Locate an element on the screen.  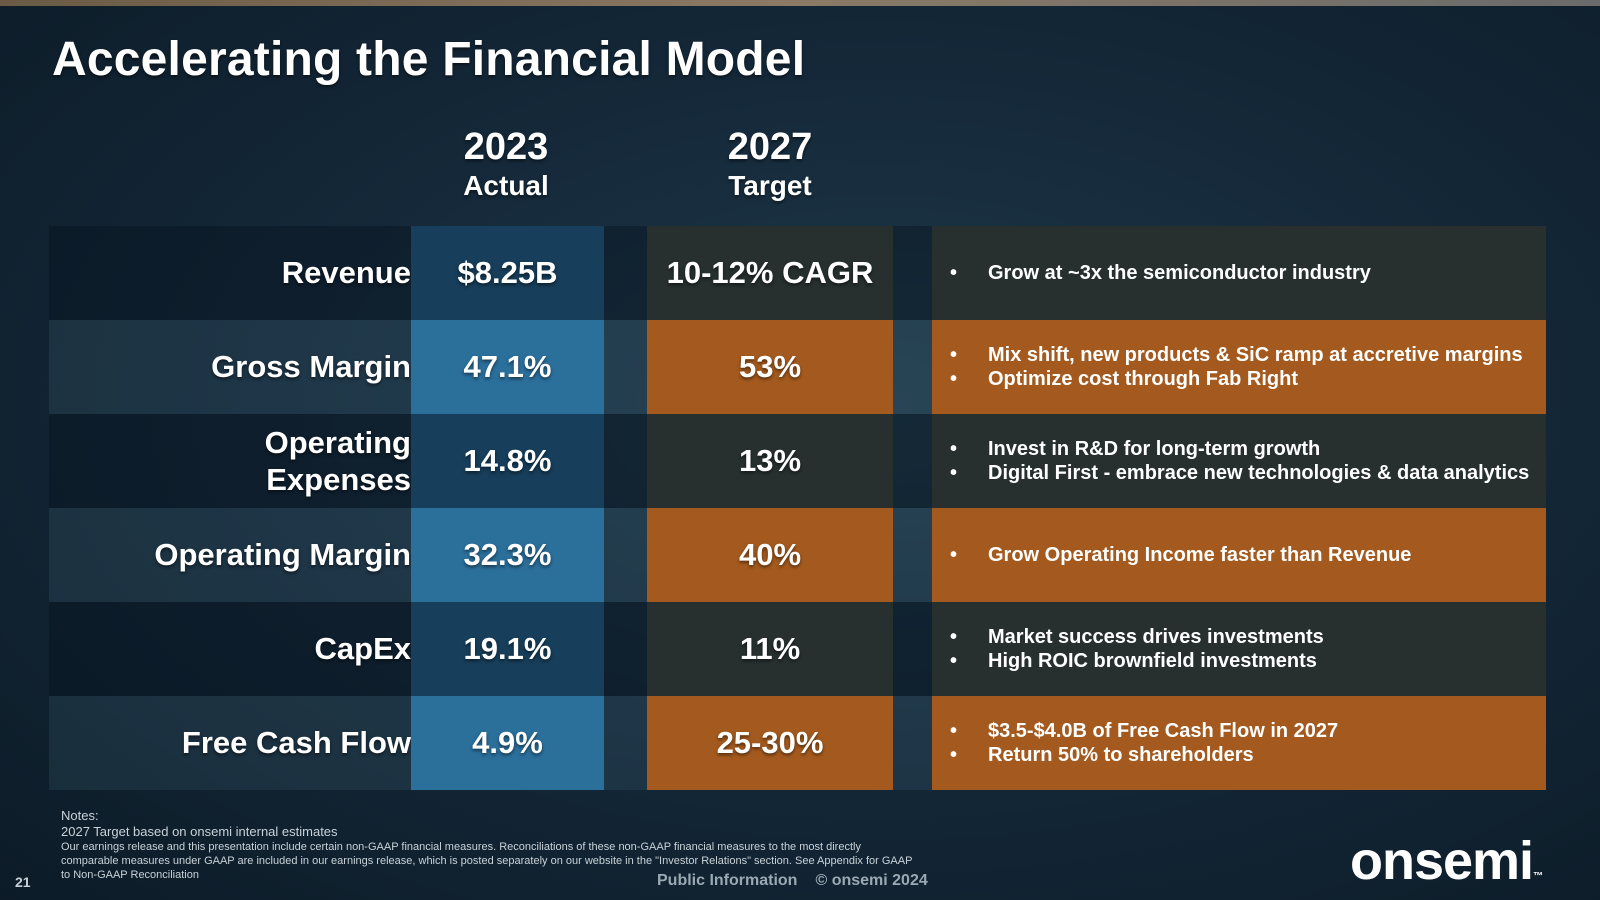
footnotes-heading: Notes: is located at coordinates (80, 815).